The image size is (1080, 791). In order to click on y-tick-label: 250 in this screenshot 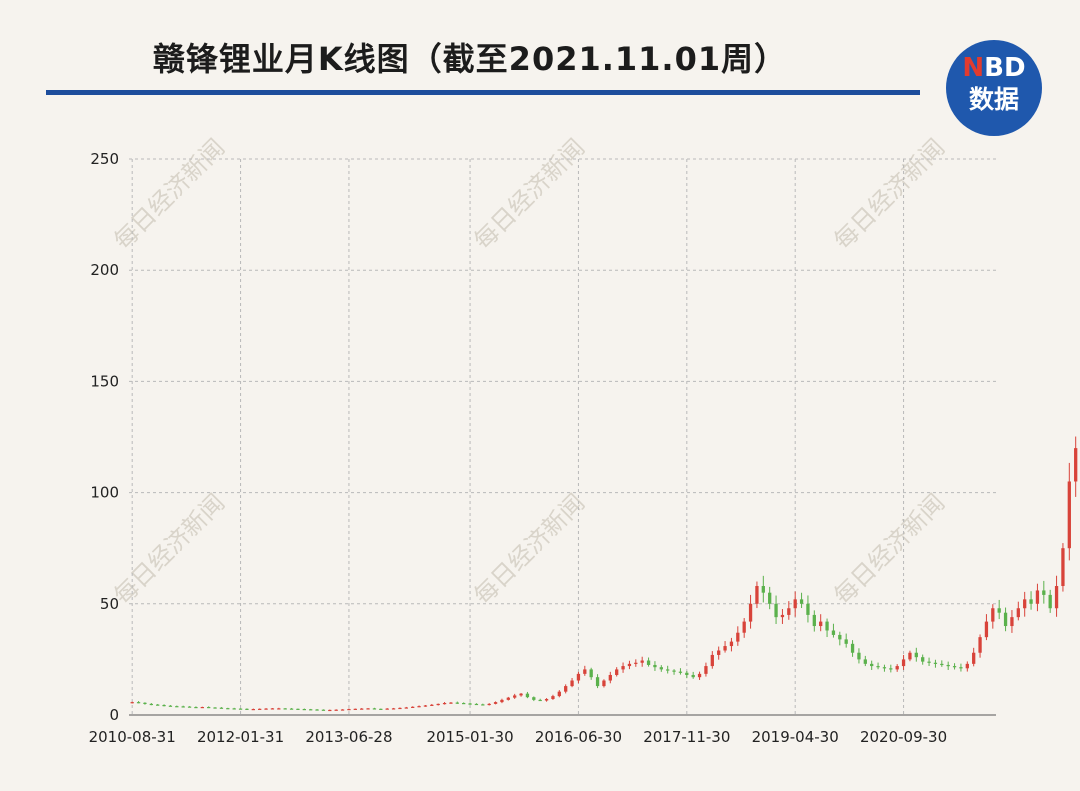, I will do `click(104, 159)`.